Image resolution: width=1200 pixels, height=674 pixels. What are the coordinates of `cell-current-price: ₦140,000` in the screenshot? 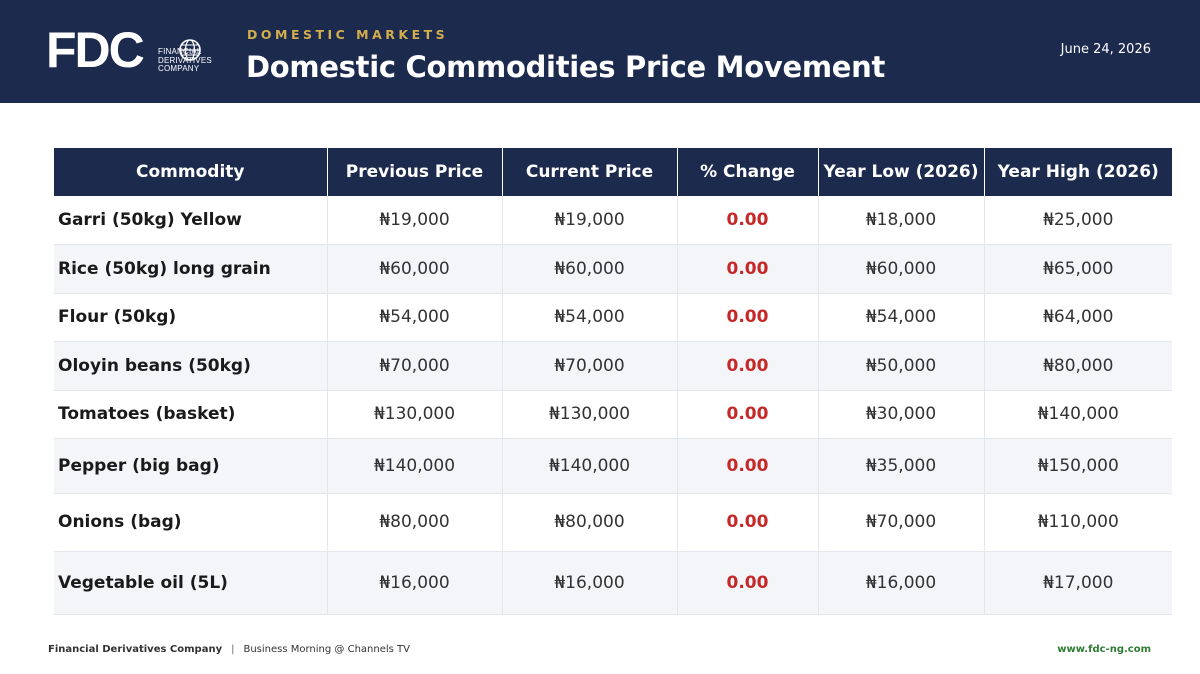 It's located at (590, 466).